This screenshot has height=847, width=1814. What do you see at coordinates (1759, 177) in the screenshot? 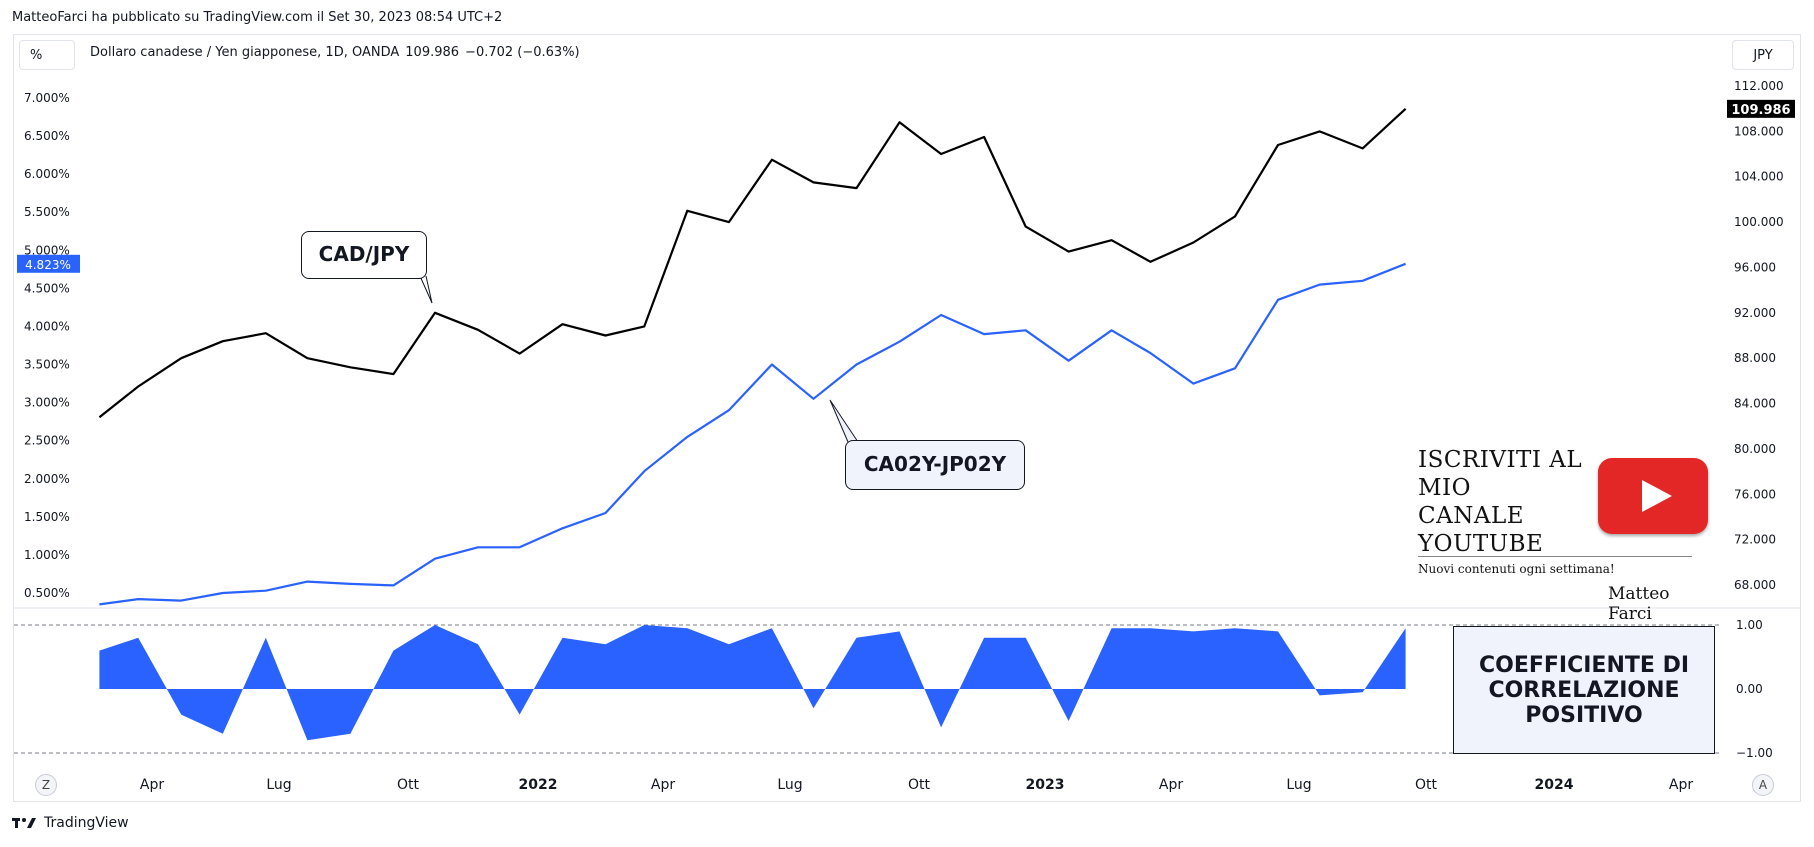
I see `right-axis-tick: 104.000` at bounding box center [1759, 177].